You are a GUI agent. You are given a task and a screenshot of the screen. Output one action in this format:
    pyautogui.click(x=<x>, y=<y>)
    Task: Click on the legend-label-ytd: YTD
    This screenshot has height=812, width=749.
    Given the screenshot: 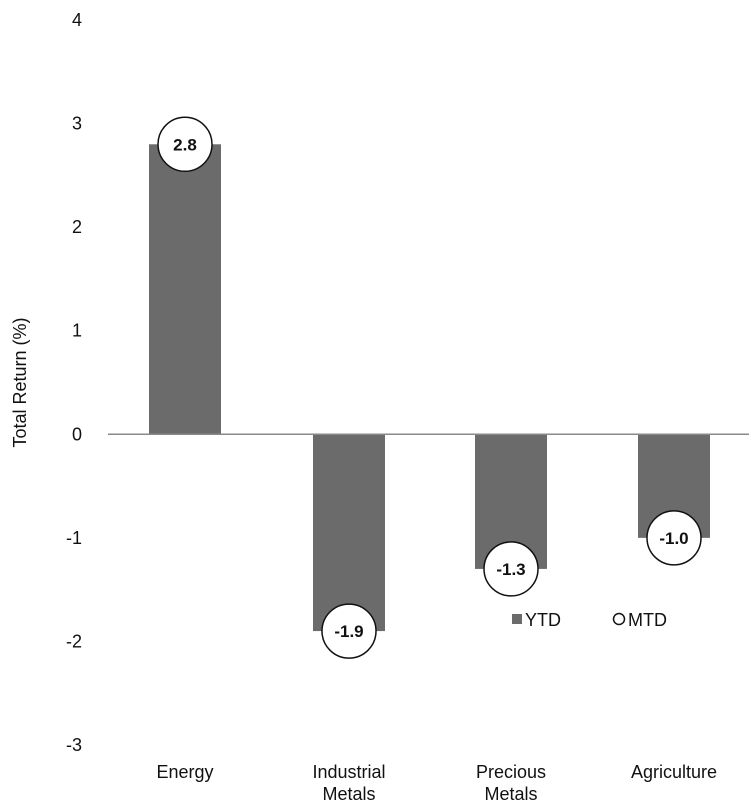 What is the action you would take?
    pyautogui.click(x=543, y=620)
    